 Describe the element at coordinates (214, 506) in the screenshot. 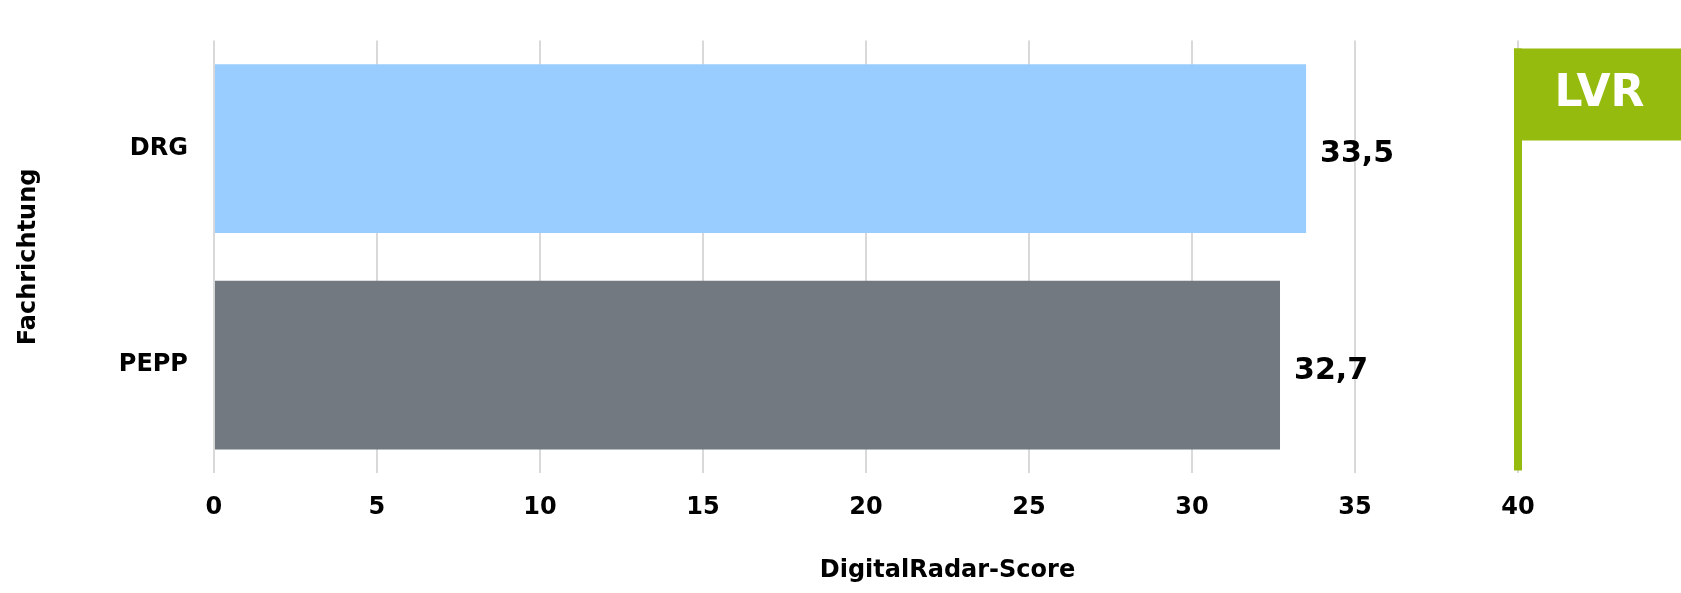

I see `x-tick-label: 0` at that location.